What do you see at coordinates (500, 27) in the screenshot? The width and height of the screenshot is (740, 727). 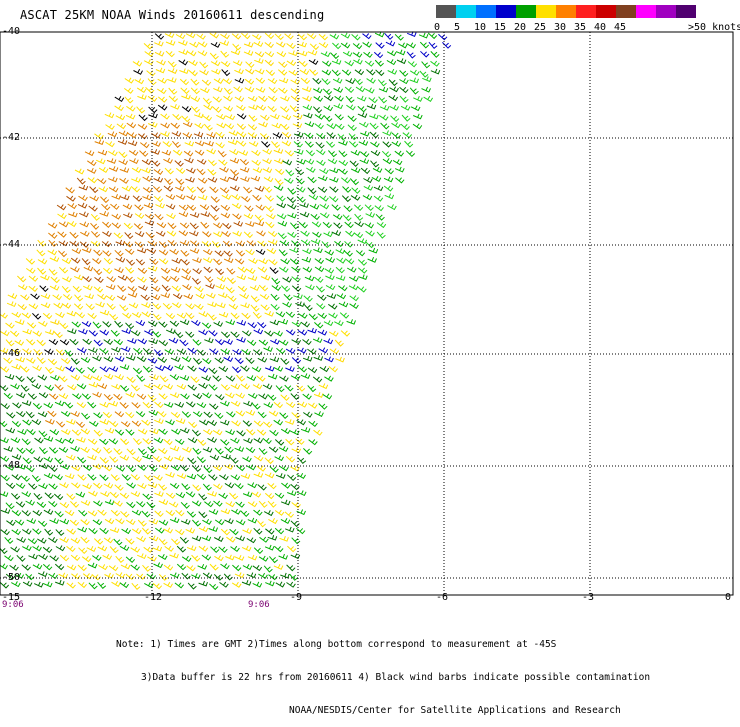 I see `colorbar-label: 15` at bounding box center [500, 27].